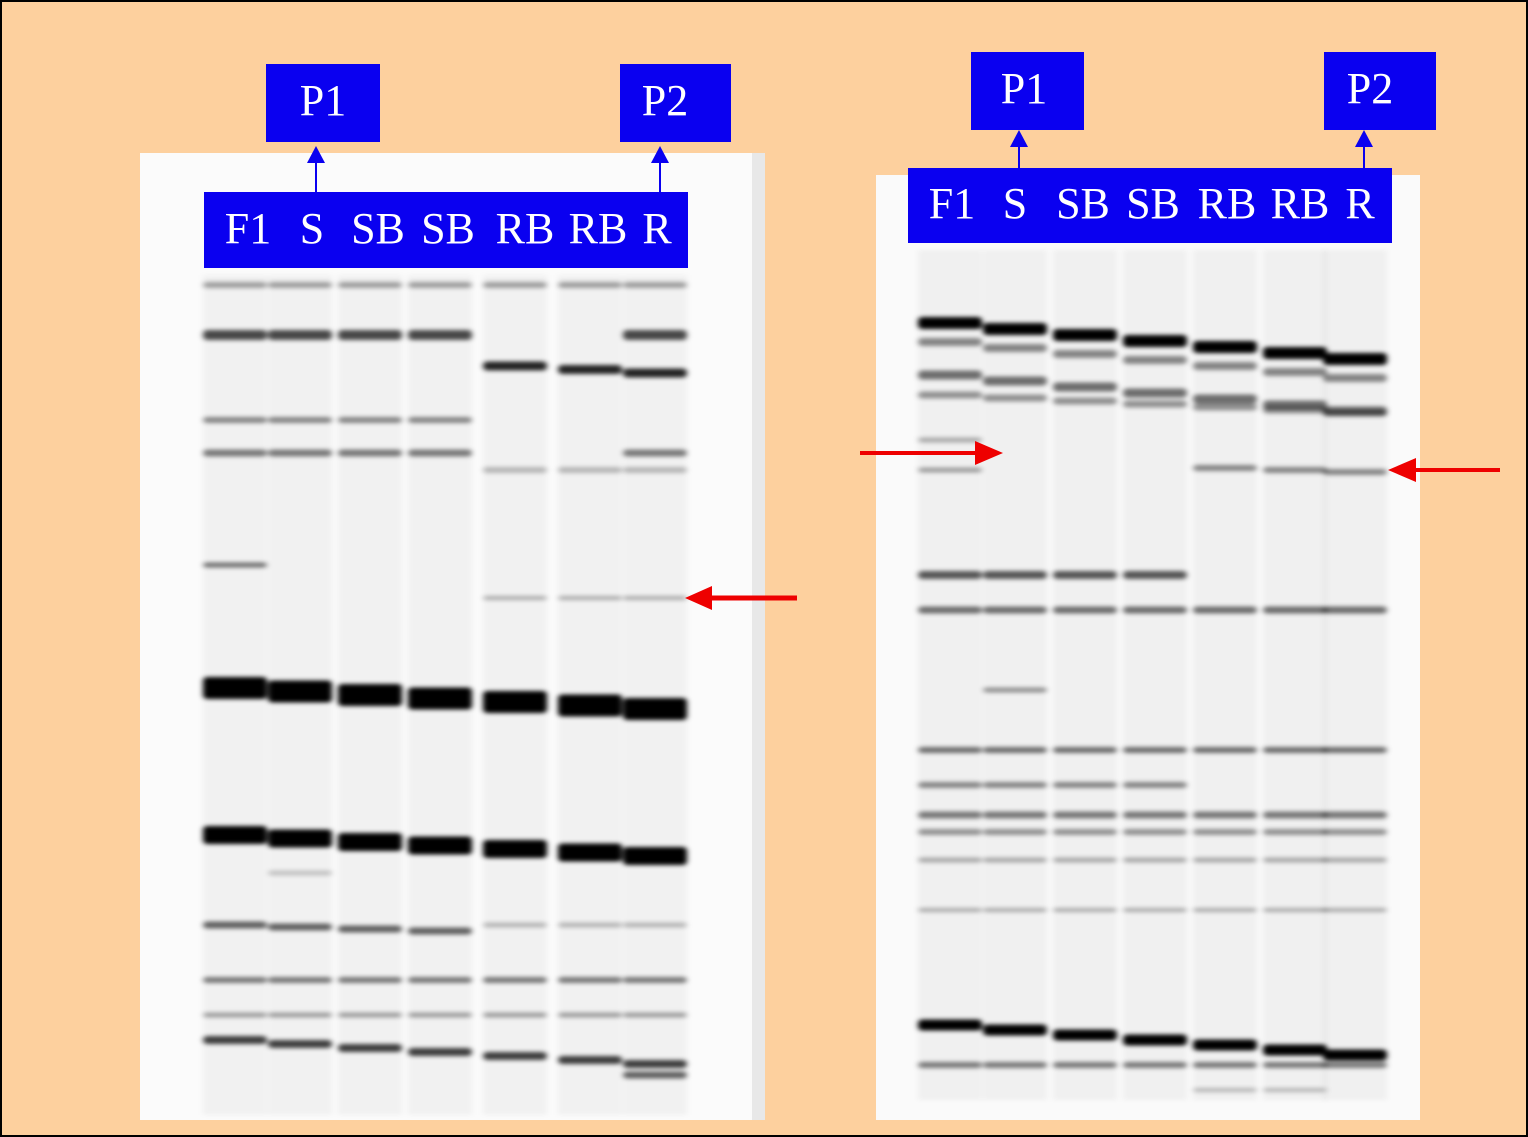 This screenshot has height=1137, width=1528. I want to click on lane-label: R, so click(657, 228).